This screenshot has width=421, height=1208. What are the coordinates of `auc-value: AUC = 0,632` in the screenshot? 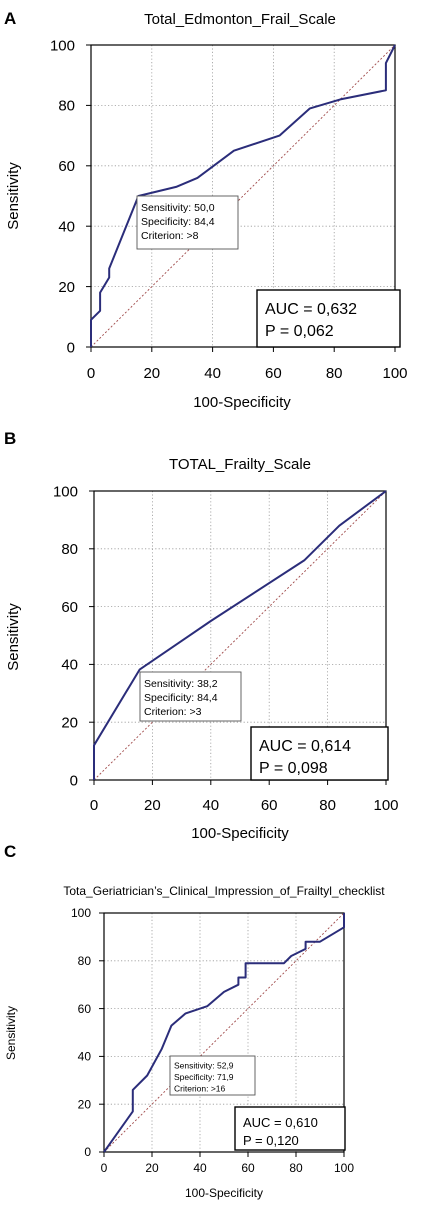 It's located at (311, 309).